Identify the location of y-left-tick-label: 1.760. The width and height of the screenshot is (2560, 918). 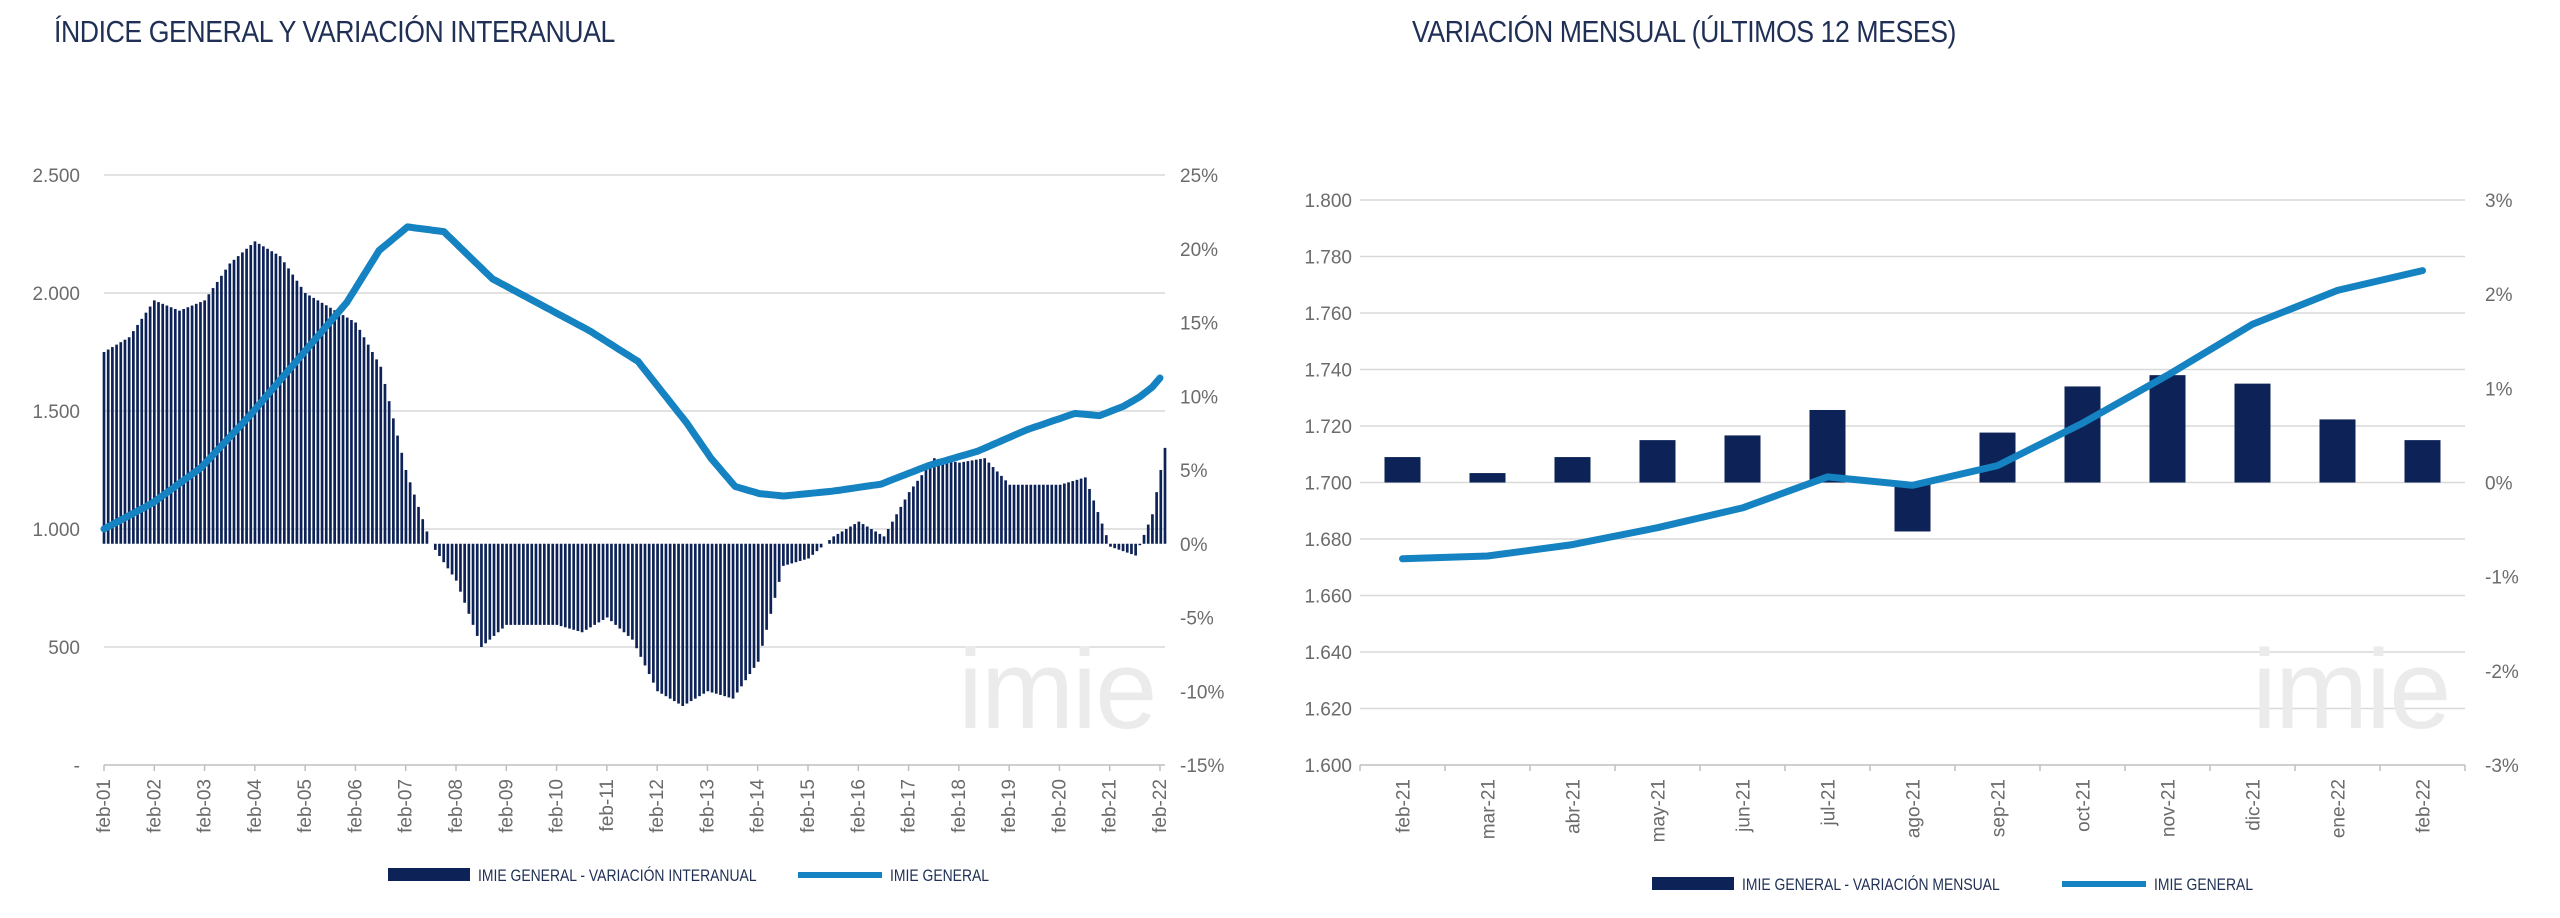
(1328, 314).